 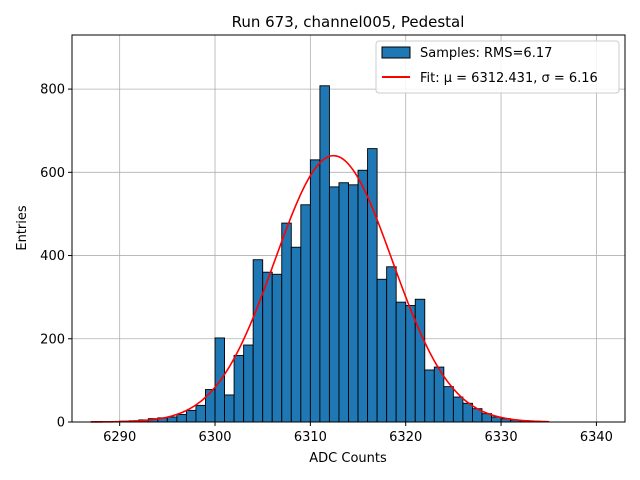 I want to click on y-axis-ticks: 0 200 400 600 800, so click(x=56, y=257).